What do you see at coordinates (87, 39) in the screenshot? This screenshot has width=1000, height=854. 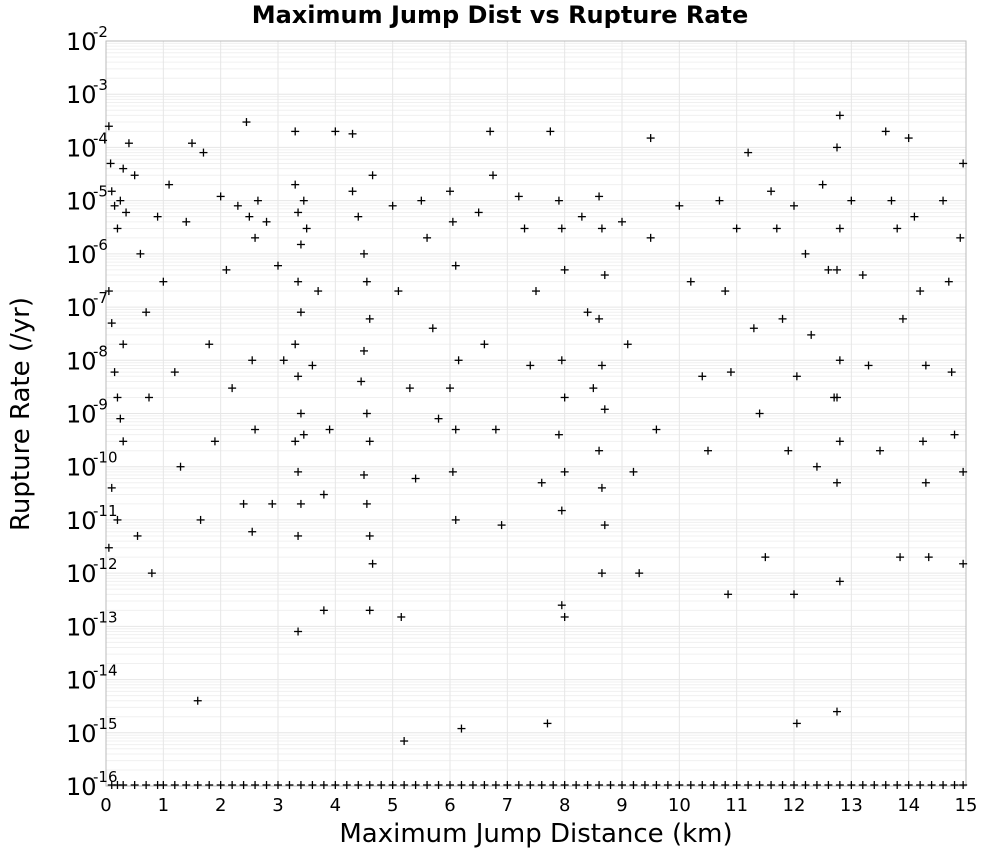 I see `y-tick-label: 10⁻²` at bounding box center [87, 39].